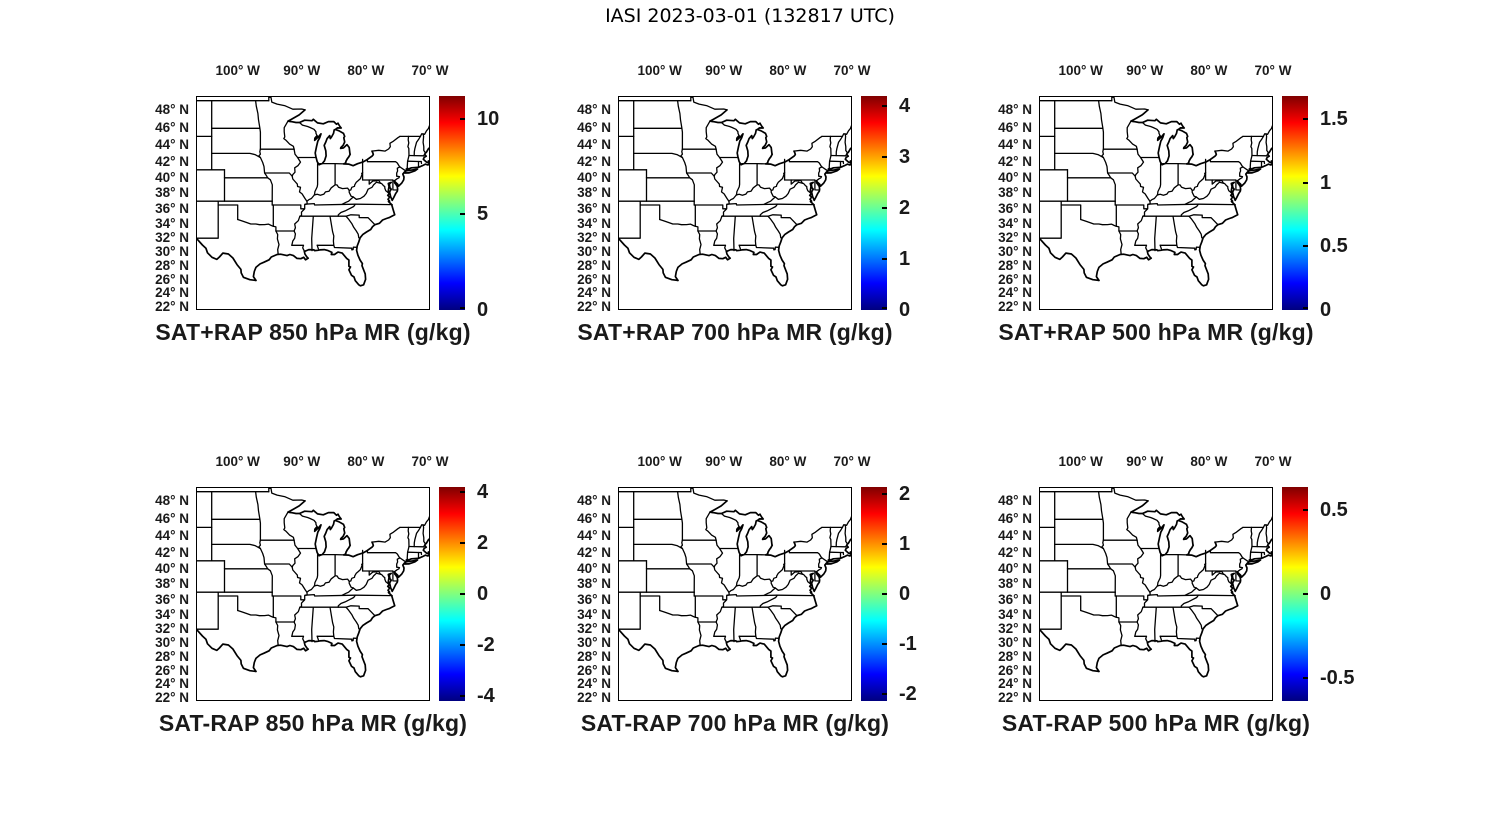 This screenshot has width=1500, height=825. I want to click on colorbar-tick-label: -1, so click(908, 643).